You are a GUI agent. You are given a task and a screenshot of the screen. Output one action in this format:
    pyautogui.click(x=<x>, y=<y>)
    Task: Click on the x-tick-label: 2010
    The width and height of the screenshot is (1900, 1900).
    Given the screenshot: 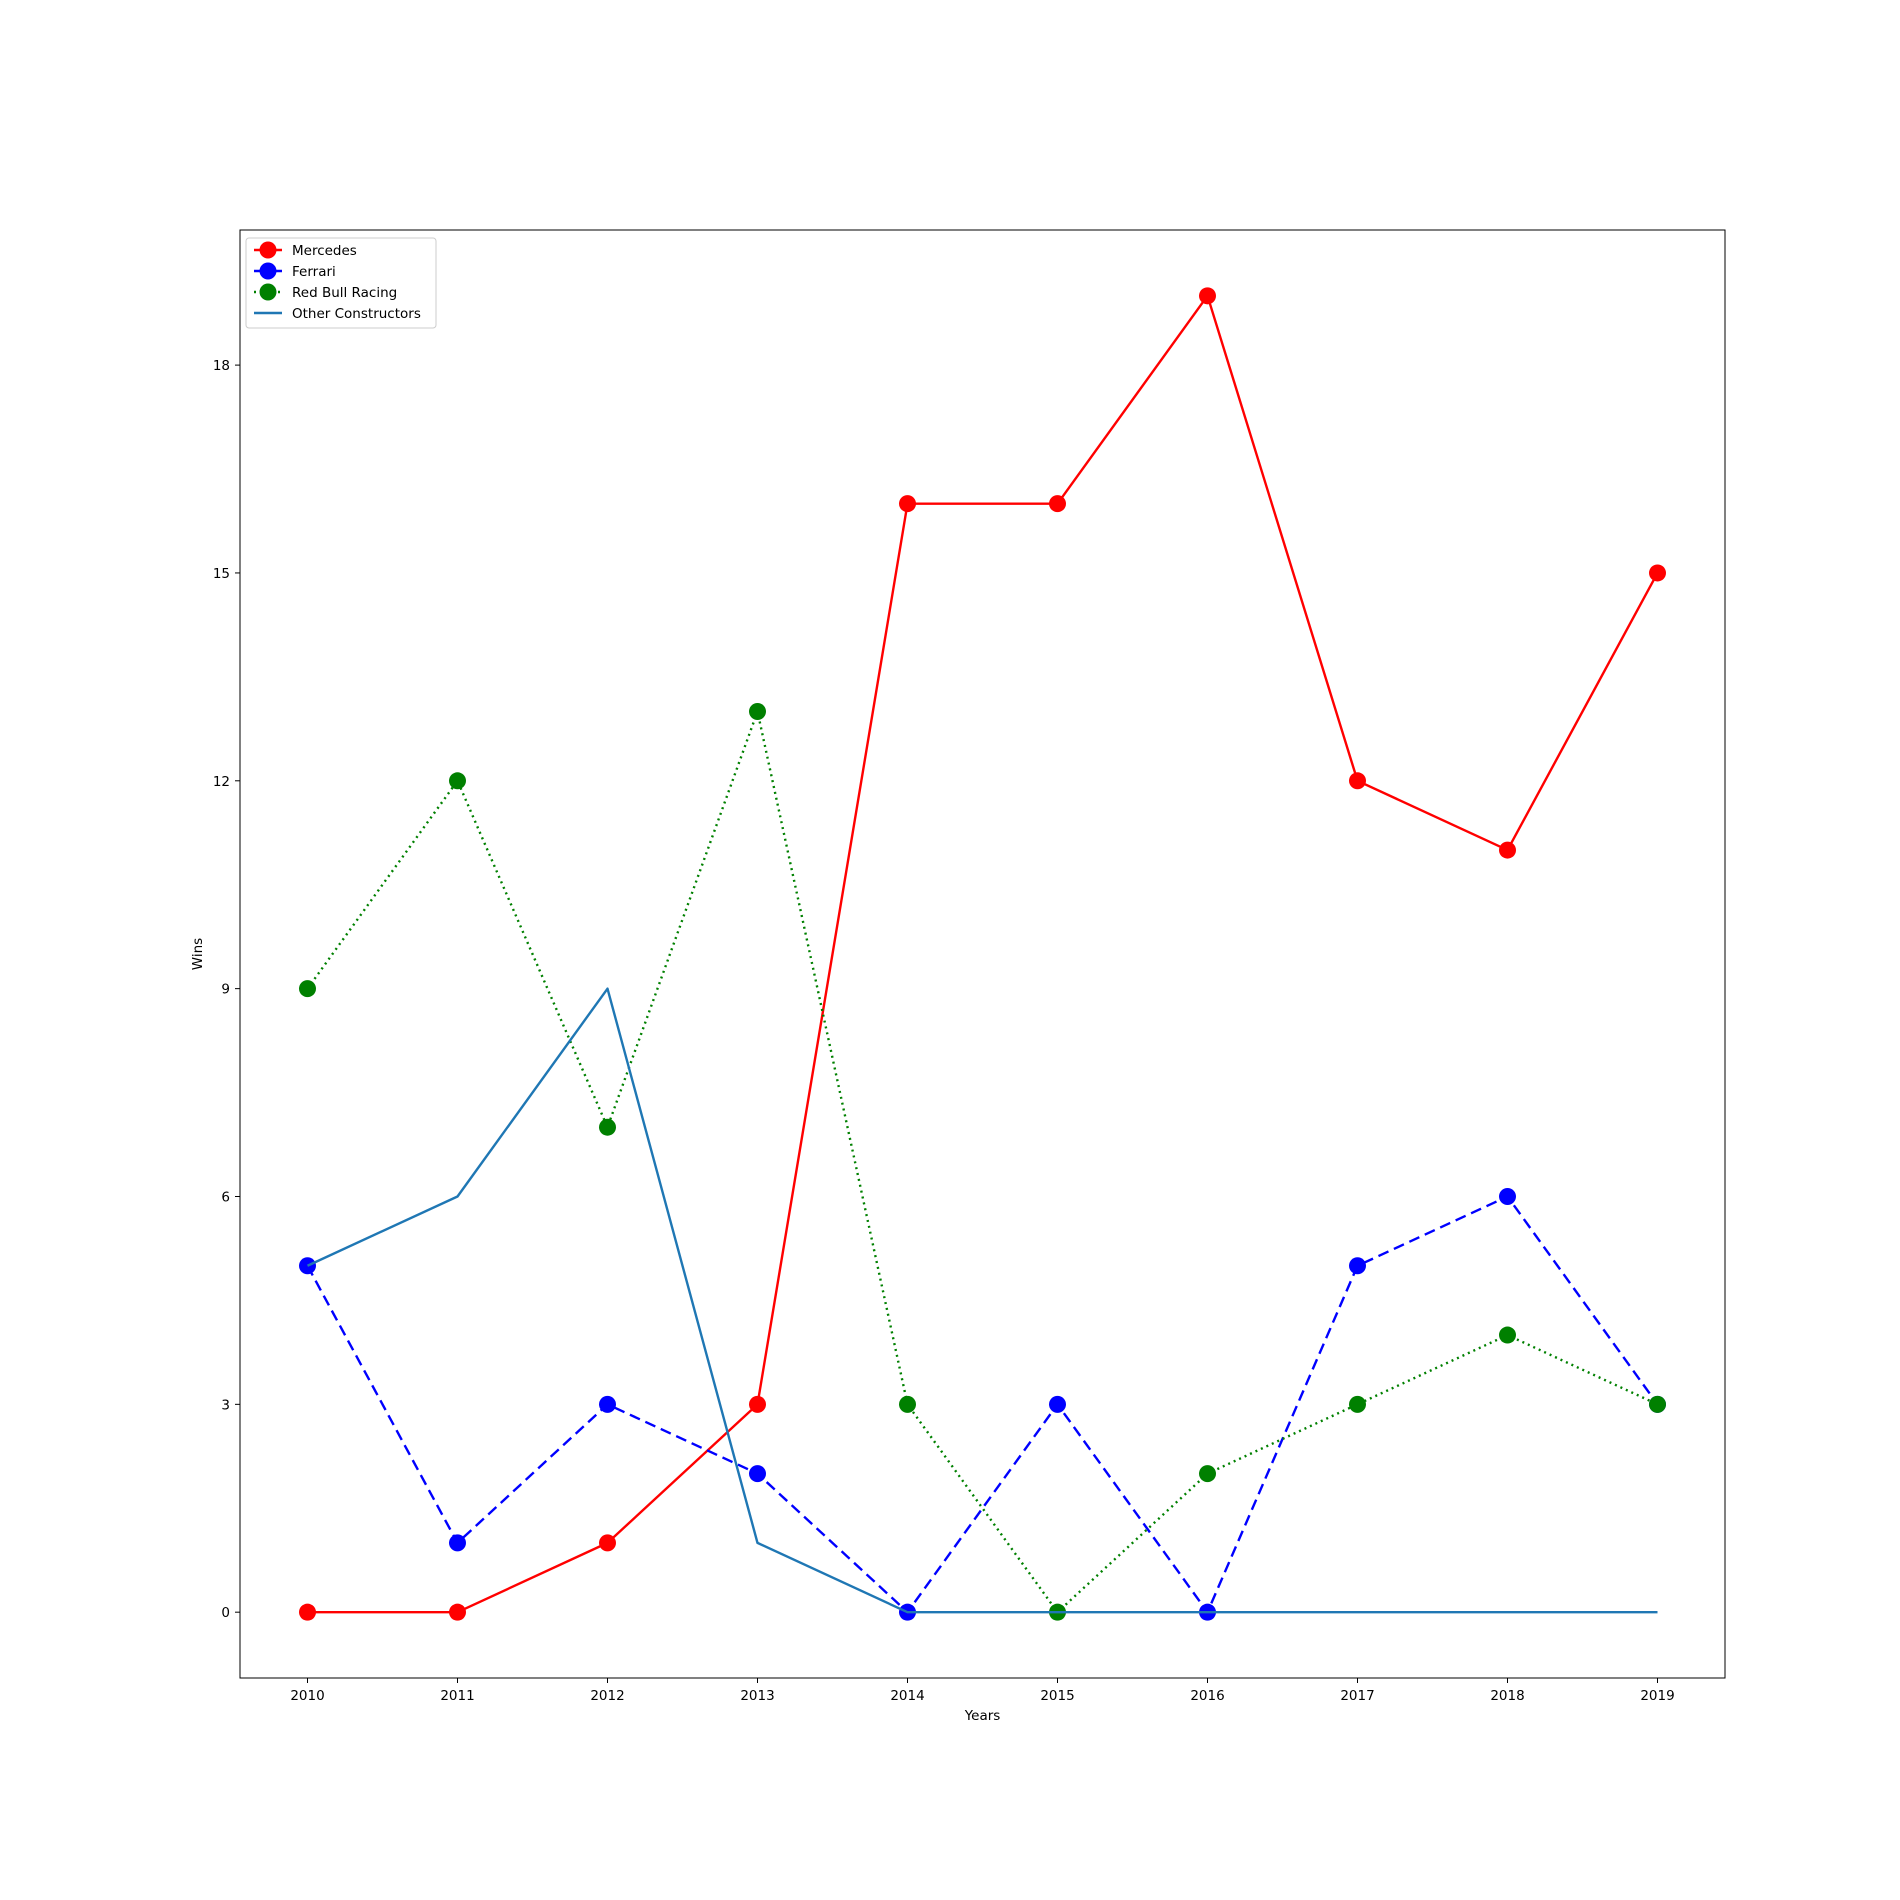 What is the action you would take?
    pyautogui.click(x=307, y=1696)
    